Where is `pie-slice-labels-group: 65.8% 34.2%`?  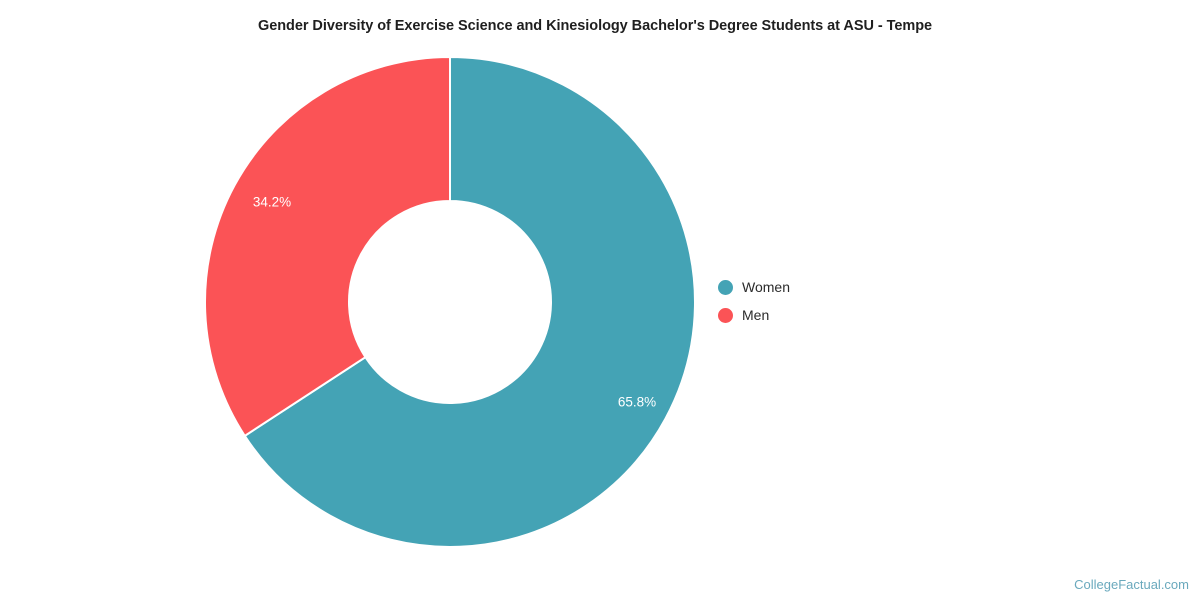
pie-slice-labels-group: 65.8% 34.2% is located at coordinates (454, 302).